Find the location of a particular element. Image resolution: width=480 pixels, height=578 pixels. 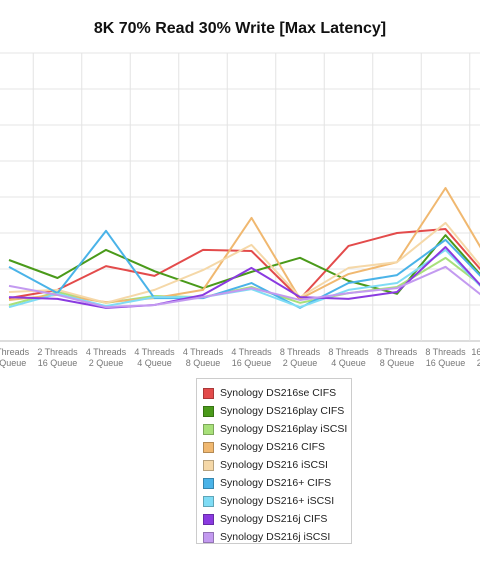

x-tick-label: 8 Threads 16 Queue is located at coordinates (445, 357).